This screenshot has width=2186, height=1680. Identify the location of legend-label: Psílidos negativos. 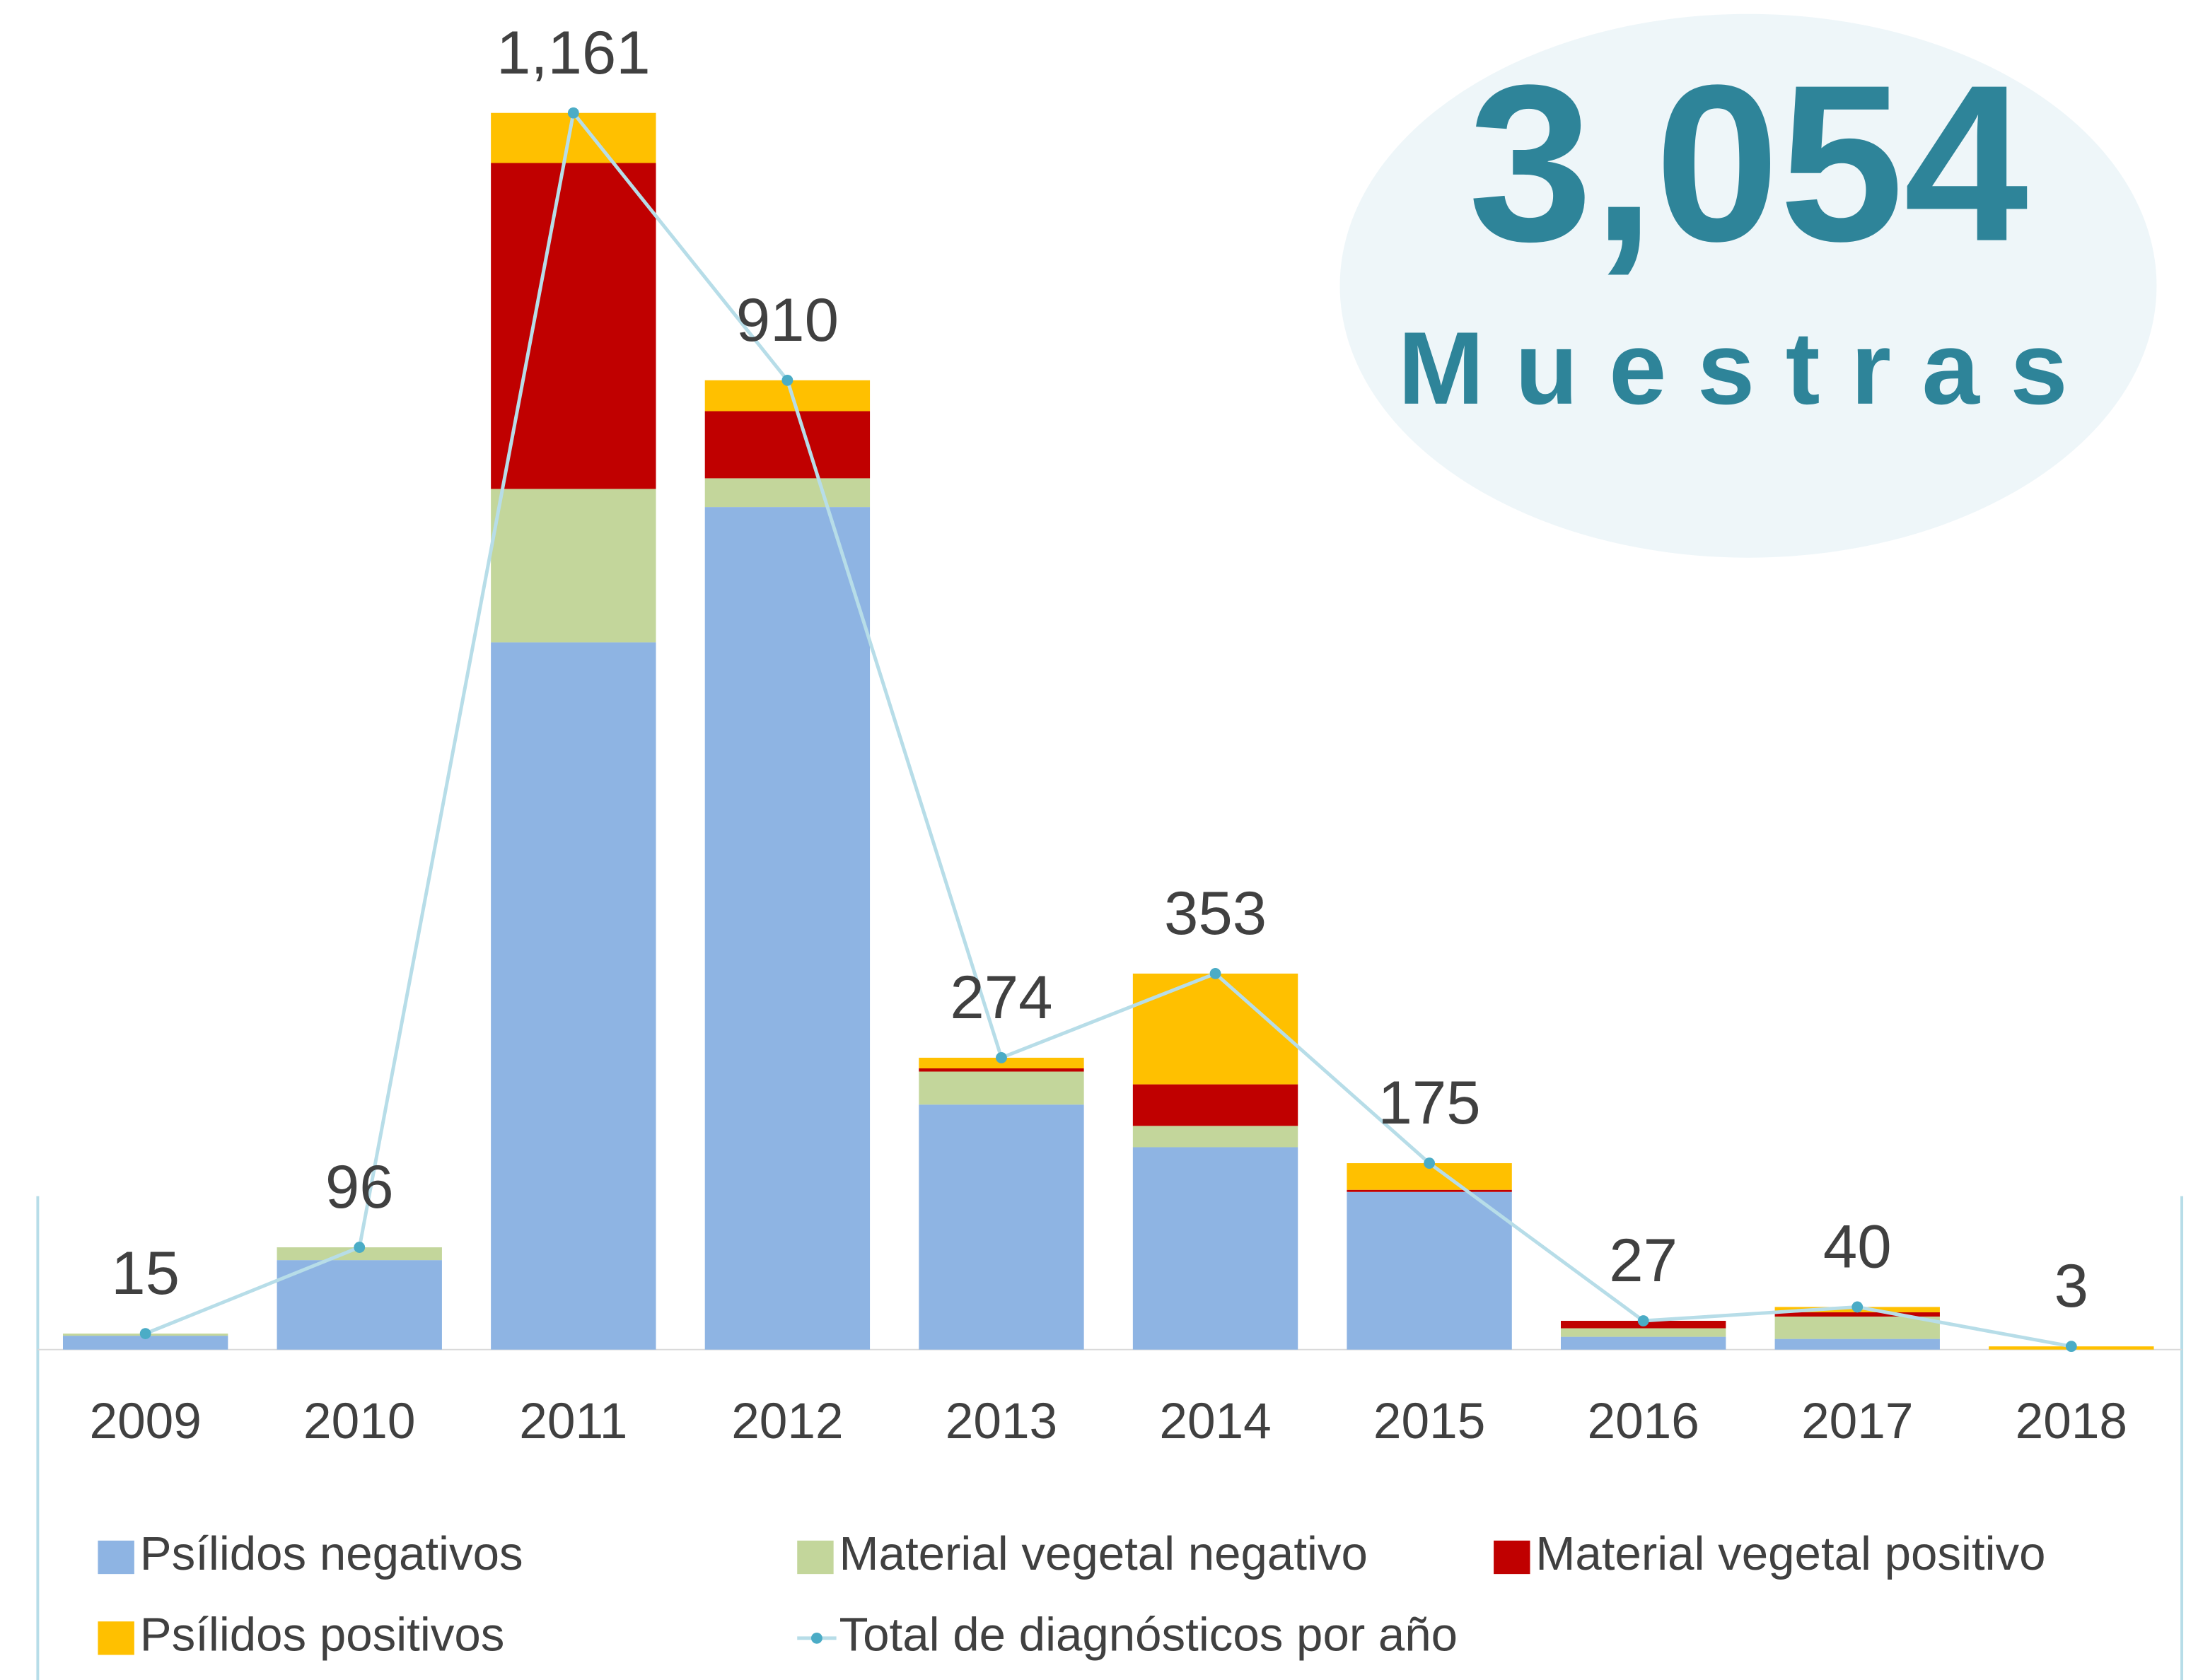
(332, 1553).